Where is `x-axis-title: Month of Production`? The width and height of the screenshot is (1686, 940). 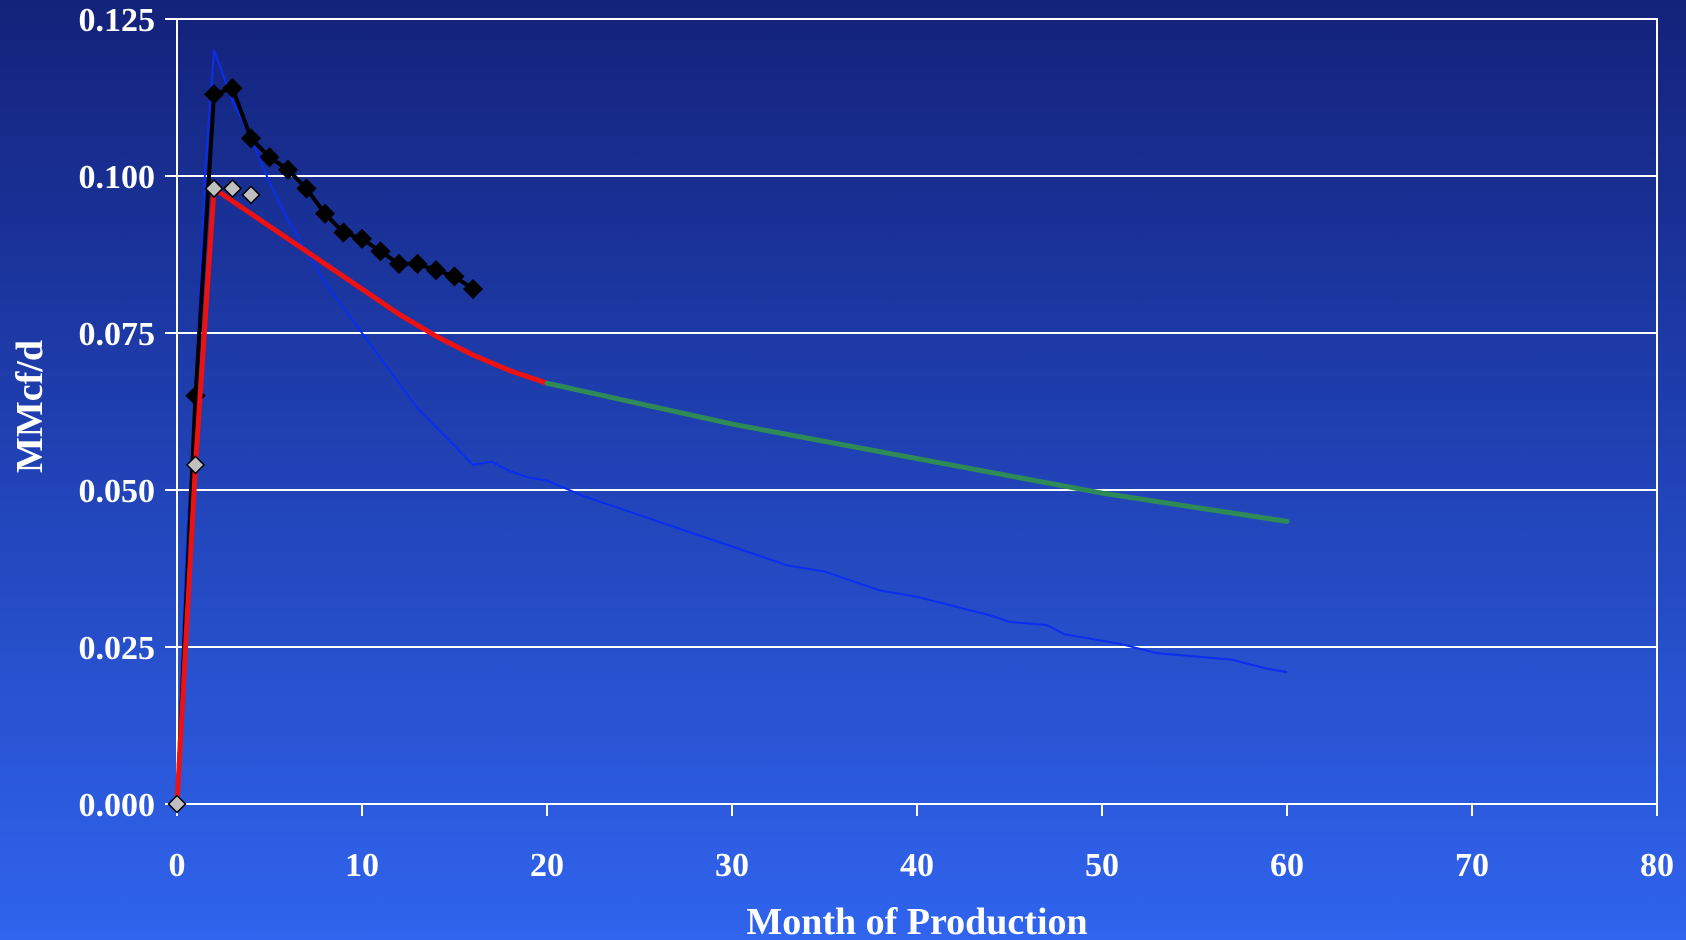 x-axis-title: Month of Production is located at coordinates (916, 920).